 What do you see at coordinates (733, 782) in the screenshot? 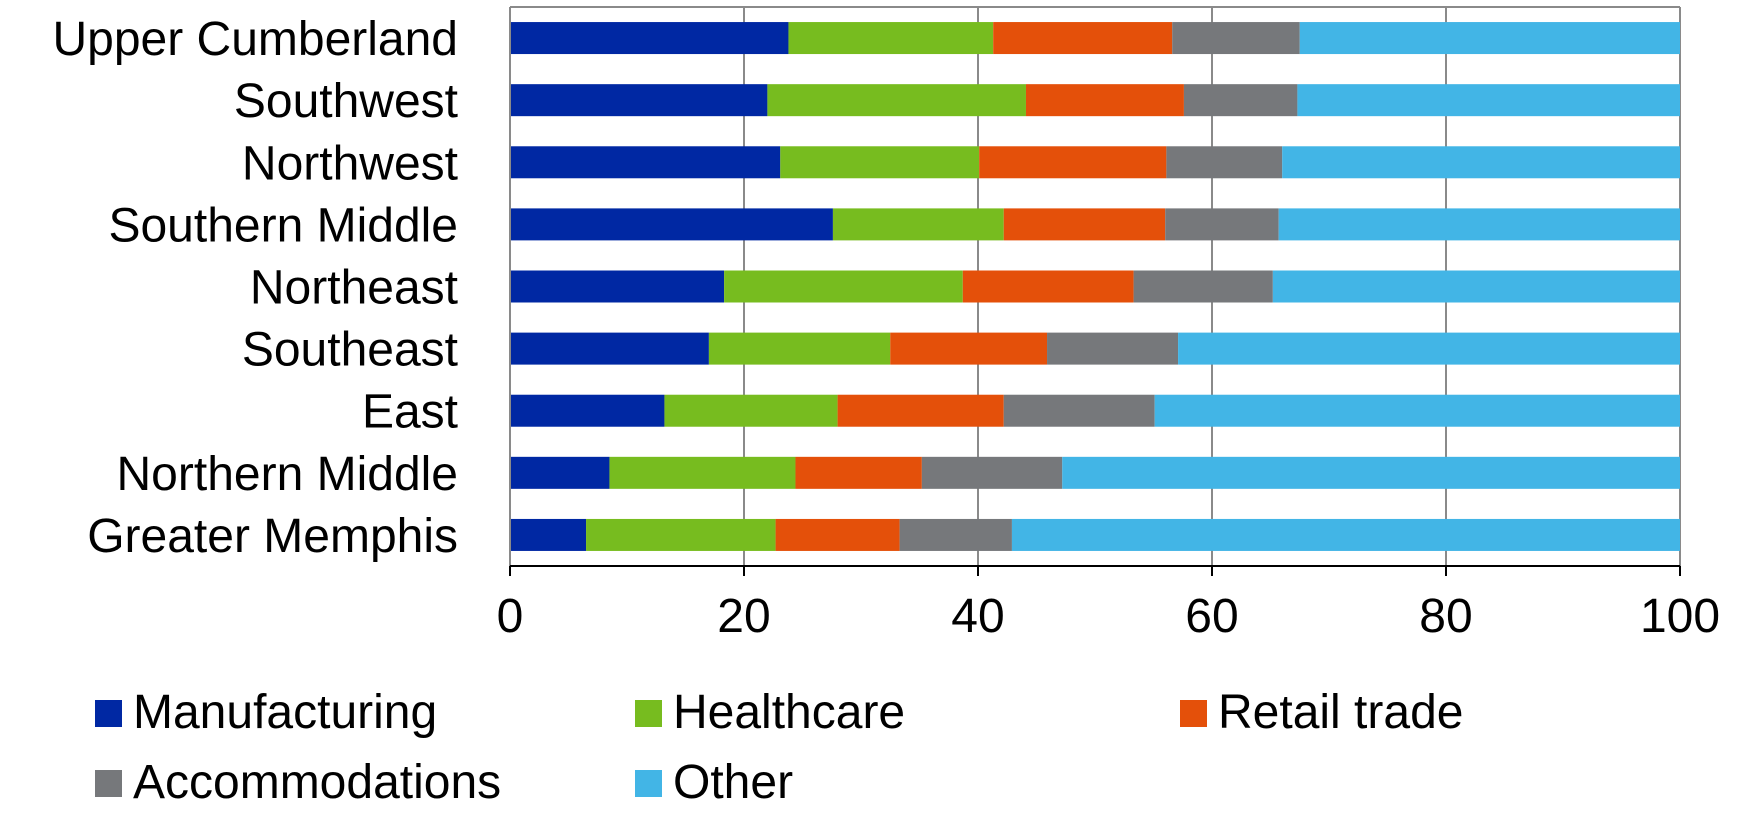
I see `legend-label: Other` at bounding box center [733, 782].